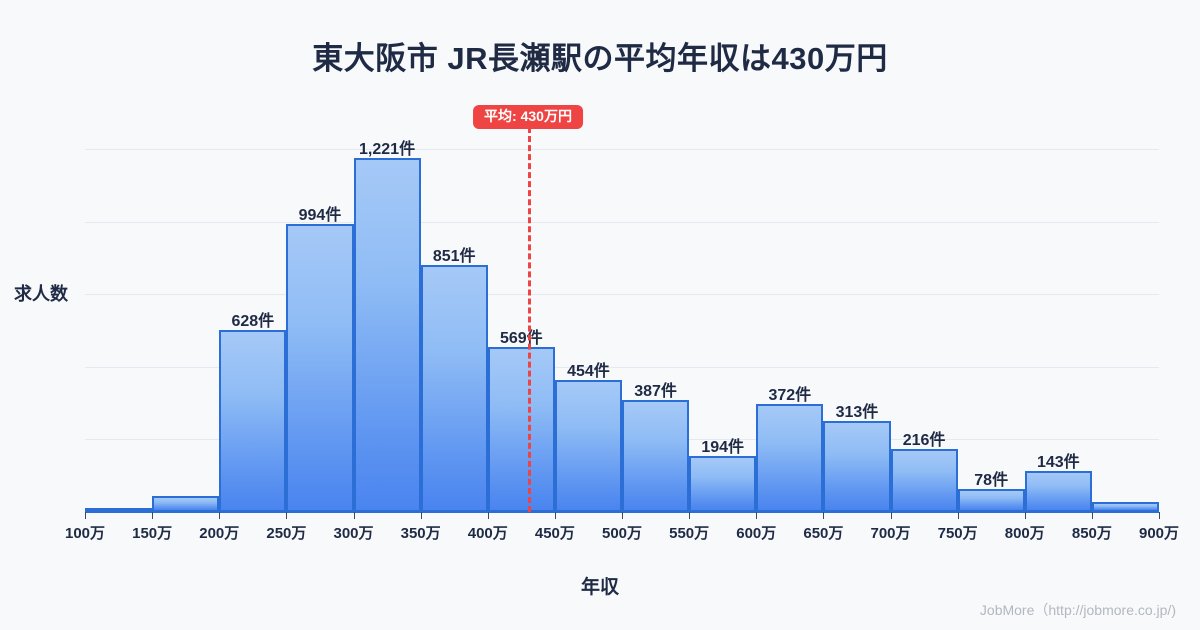 The image size is (1200, 630). What do you see at coordinates (622, 533) in the screenshot?
I see `x-tick-label: 500万` at bounding box center [622, 533].